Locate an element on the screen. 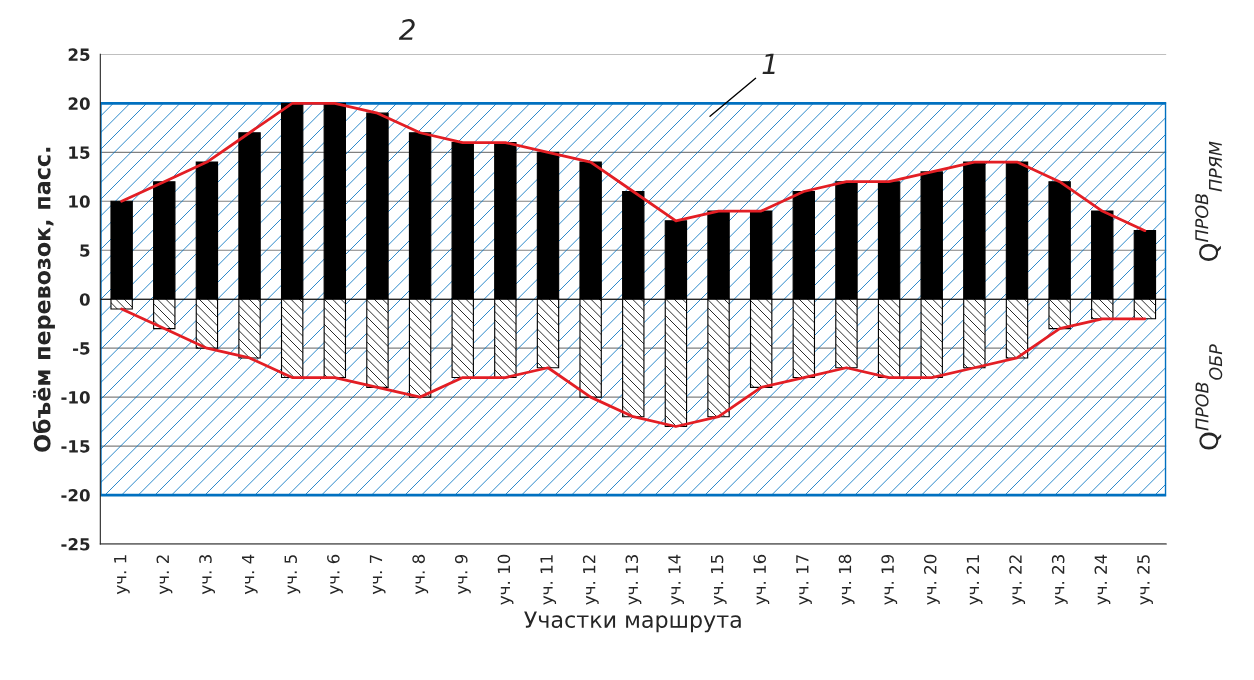 This screenshot has width=1254, height=680. band-label: 1 is located at coordinates (768, 63).